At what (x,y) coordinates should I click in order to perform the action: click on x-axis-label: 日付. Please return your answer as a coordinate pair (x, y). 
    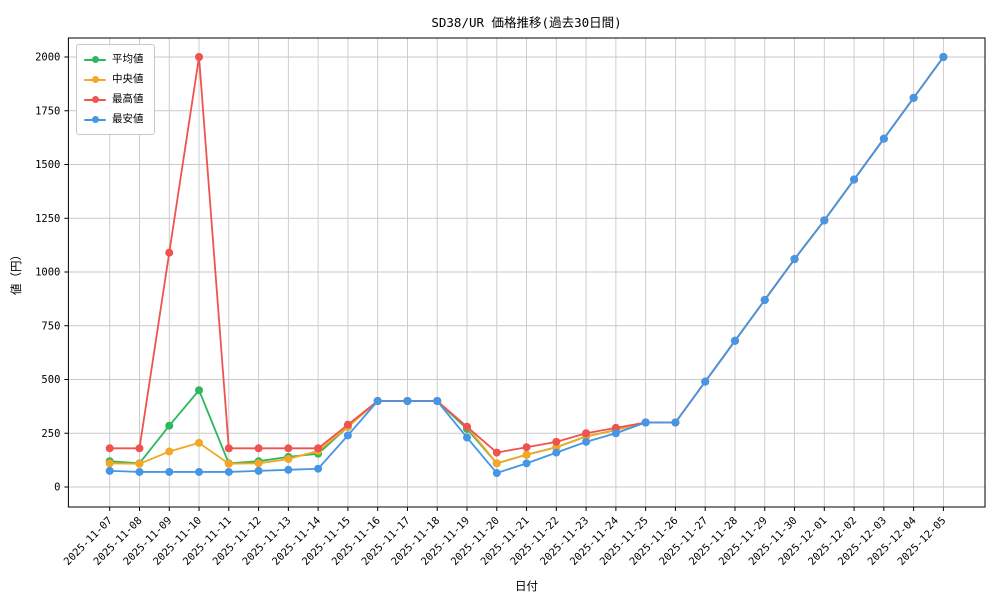
    Looking at the image, I should click on (526, 586).